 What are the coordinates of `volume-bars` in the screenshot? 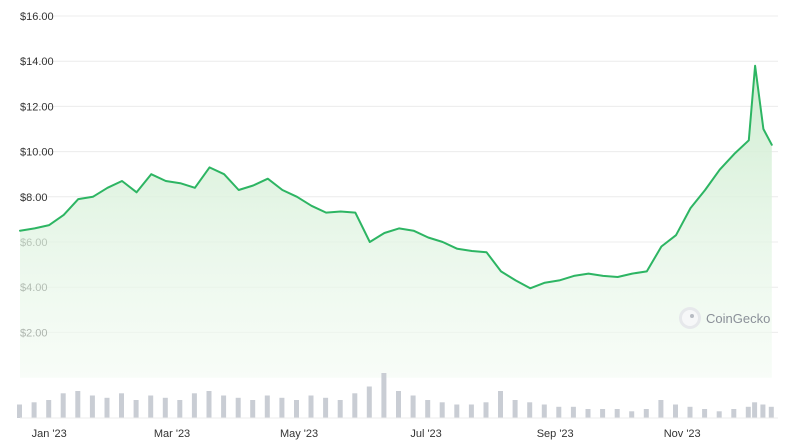 It's located at (397, 396).